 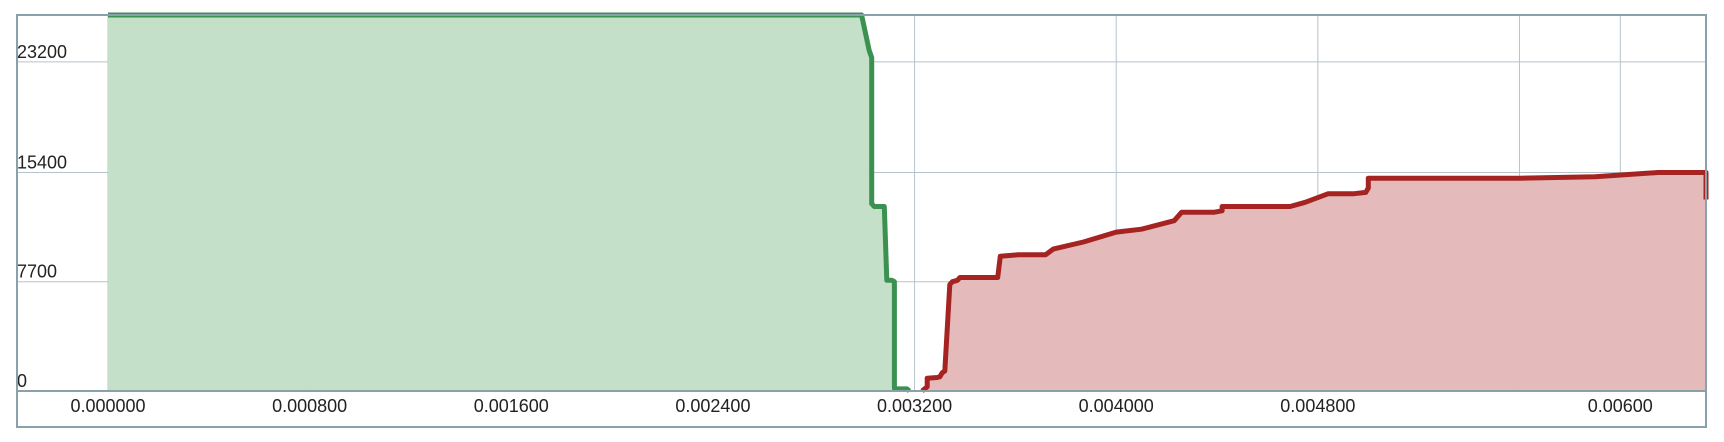 I want to click on x-tick-label: 0.002400, so click(x=712, y=406).